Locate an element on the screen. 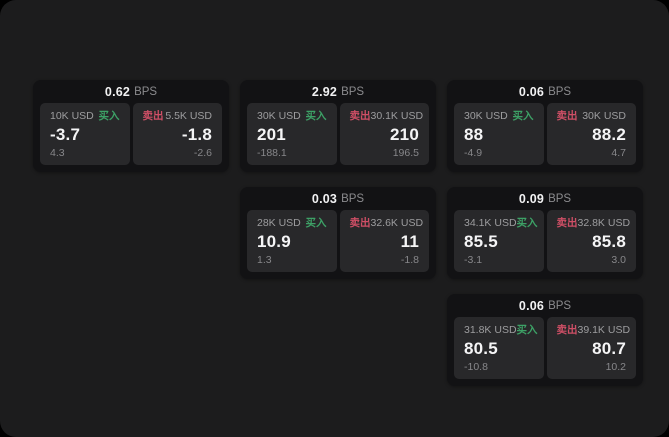 This screenshot has width=669, height=437. buy-delta: -10.8 is located at coordinates (476, 367).